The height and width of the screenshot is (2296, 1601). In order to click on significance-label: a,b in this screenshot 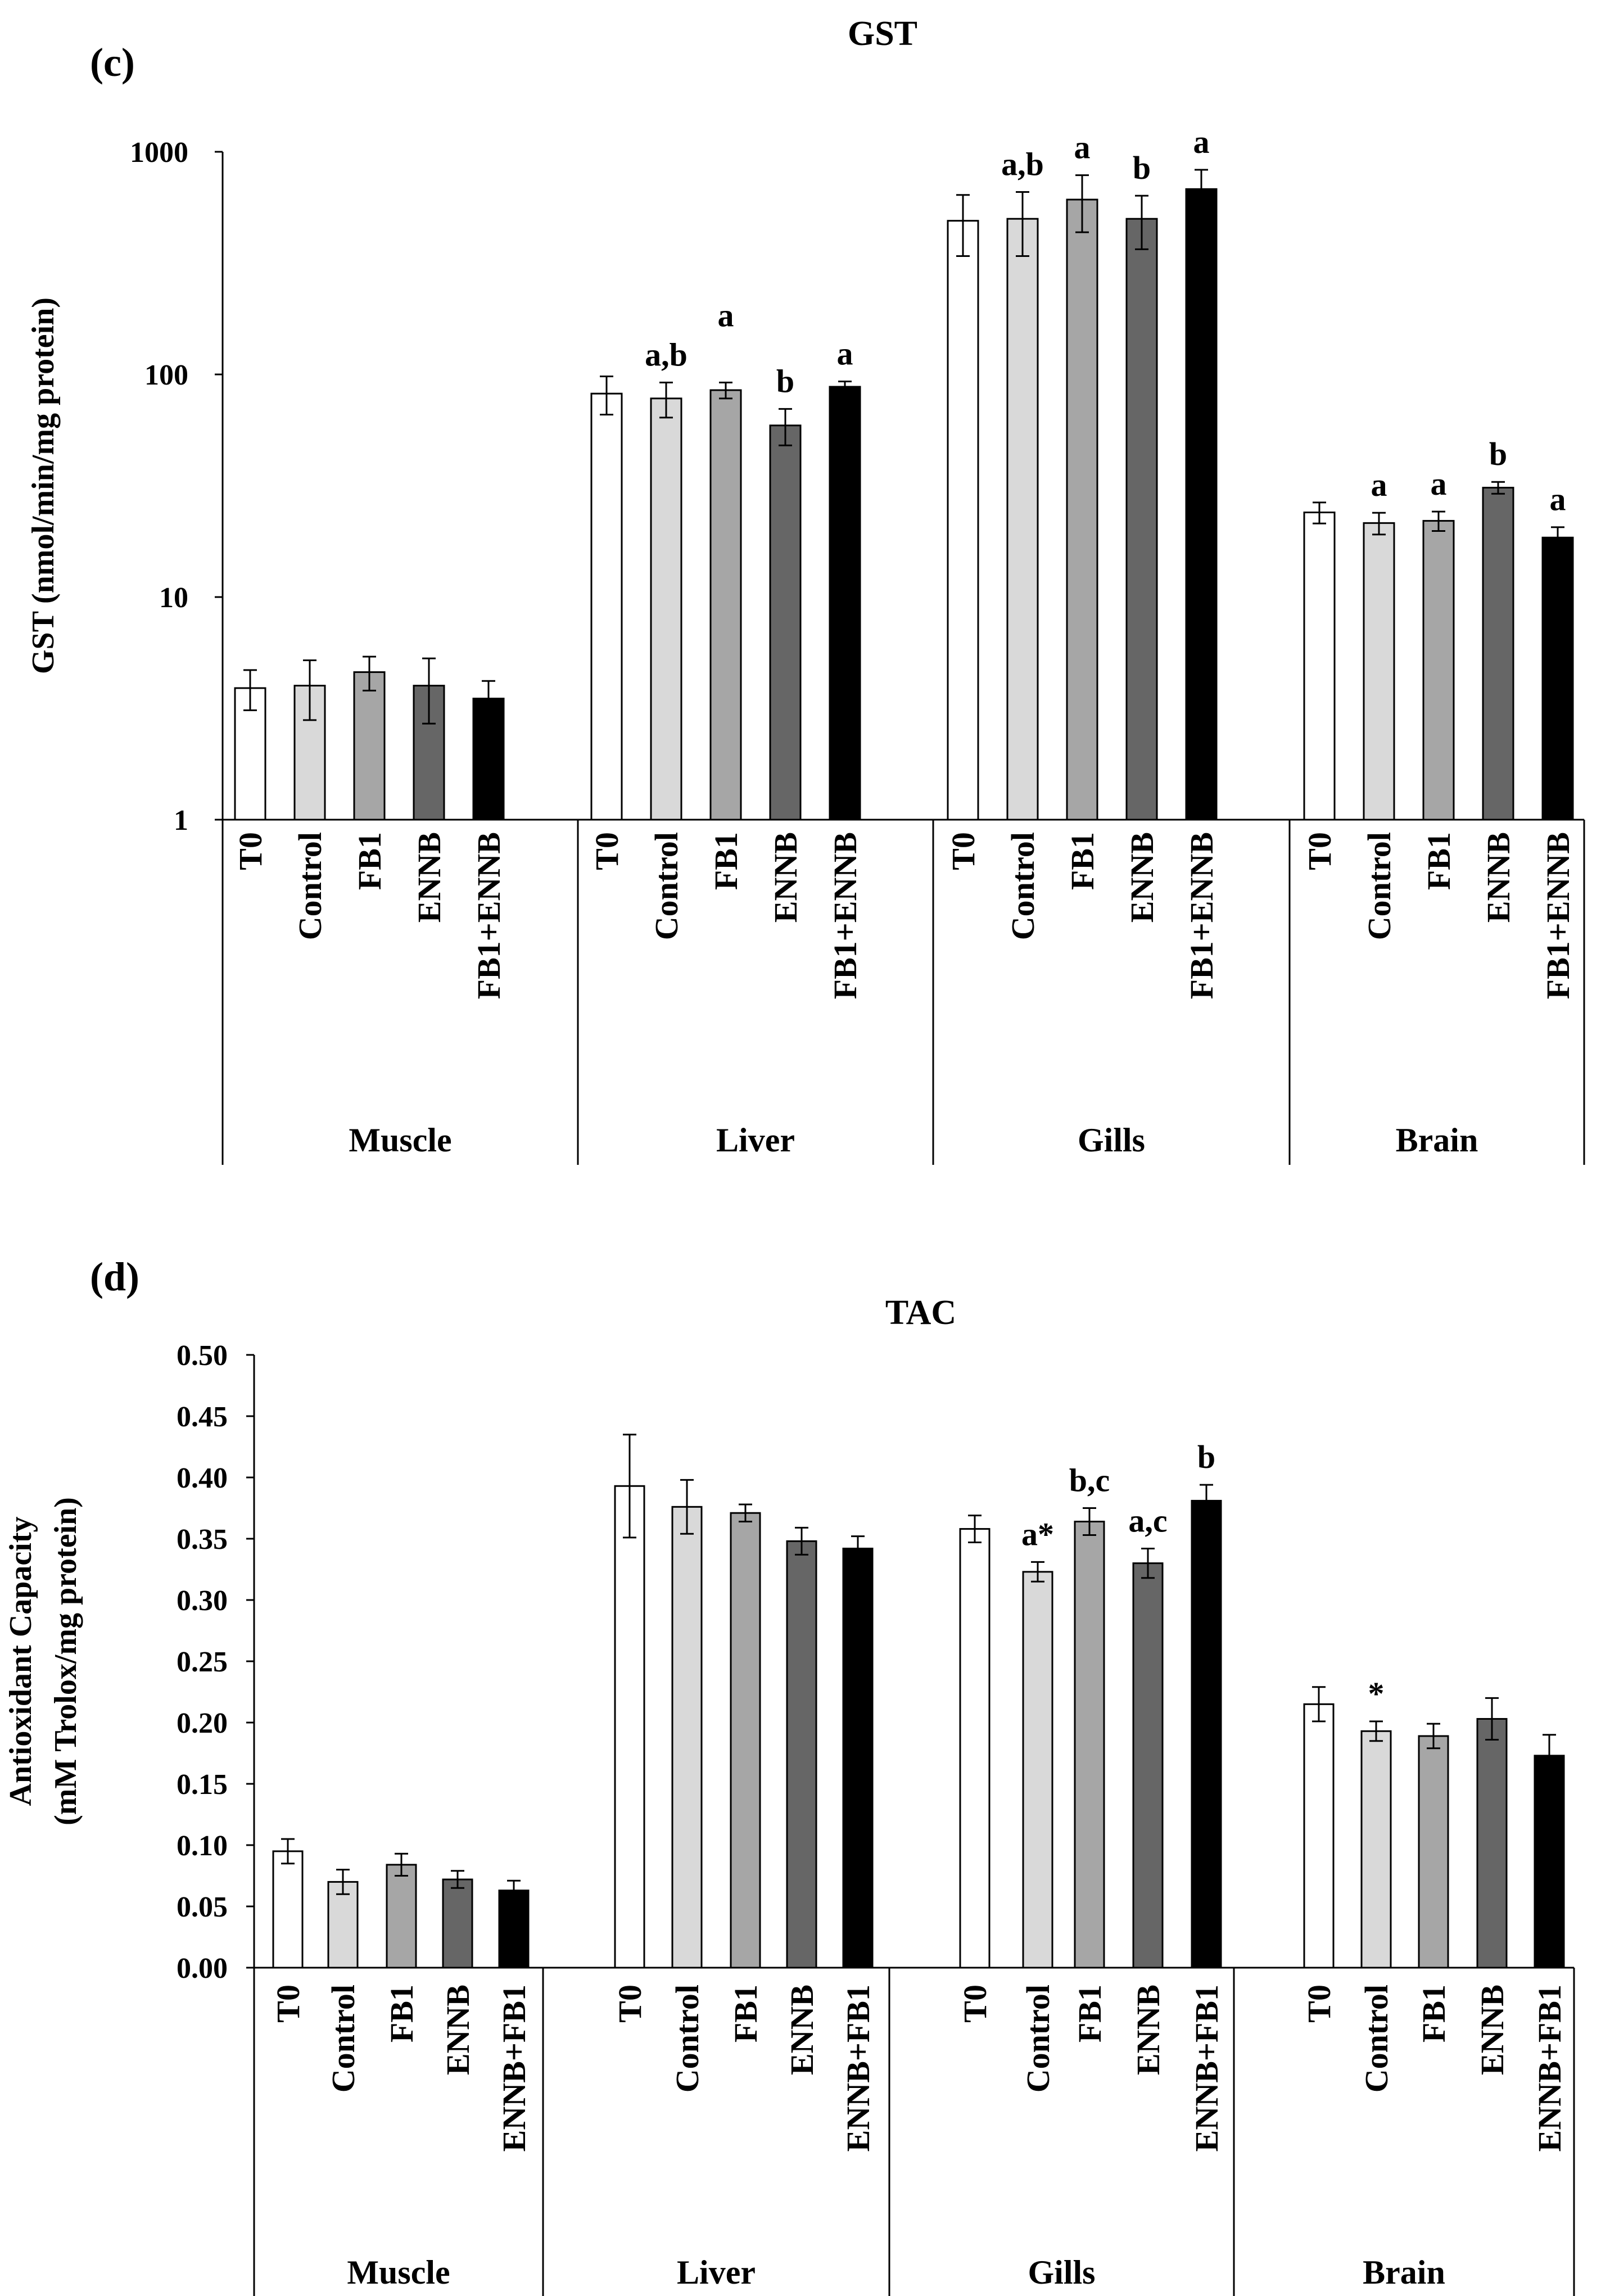, I will do `click(1023, 164)`.